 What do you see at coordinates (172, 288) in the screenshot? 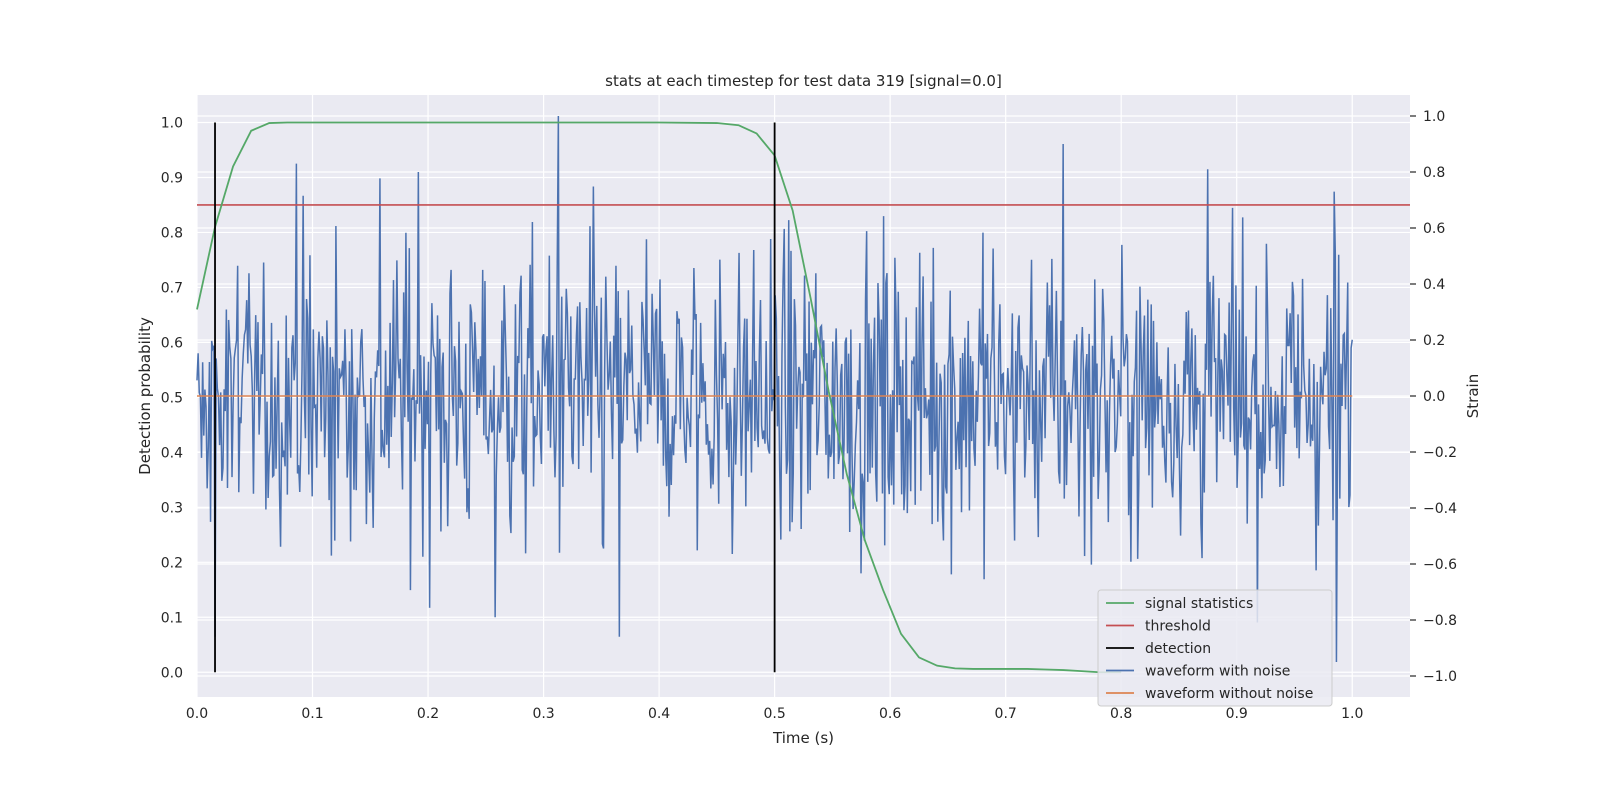
I see `y-left-tick-label: 0.7` at bounding box center [172, 288].